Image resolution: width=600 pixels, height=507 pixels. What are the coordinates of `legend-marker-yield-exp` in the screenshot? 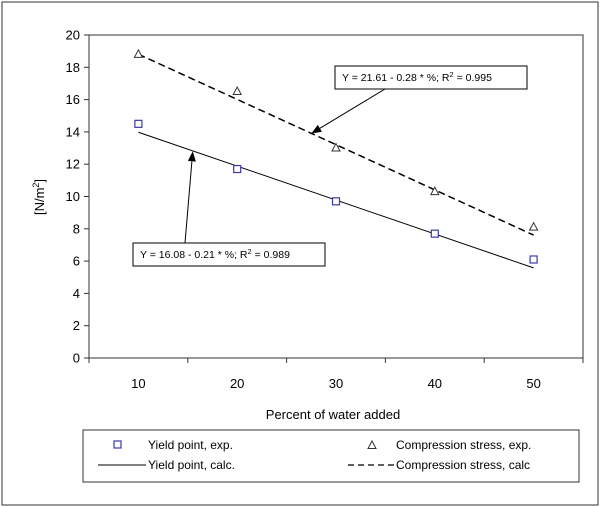 It's located at (117, 444).